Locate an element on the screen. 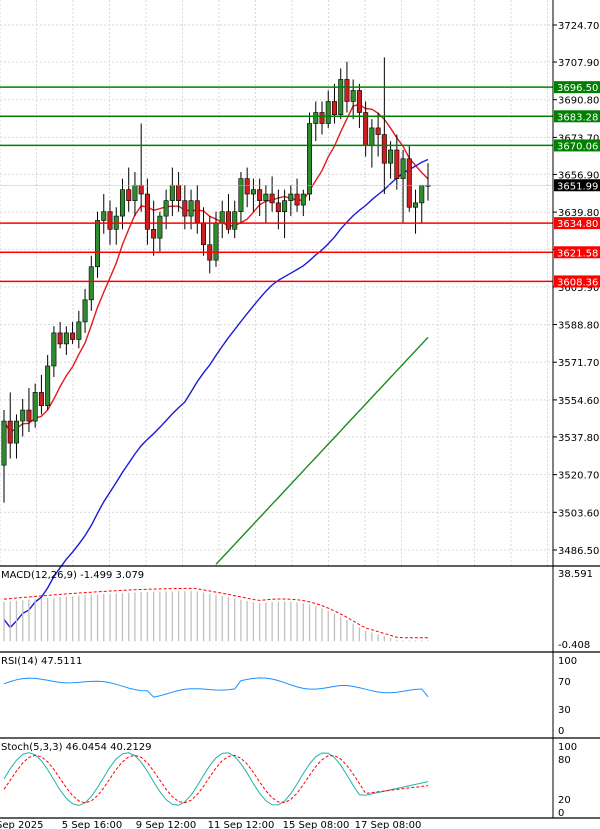 The image size is (600, 829). level-label: 3634.80 is located at coordinates (577, 223).